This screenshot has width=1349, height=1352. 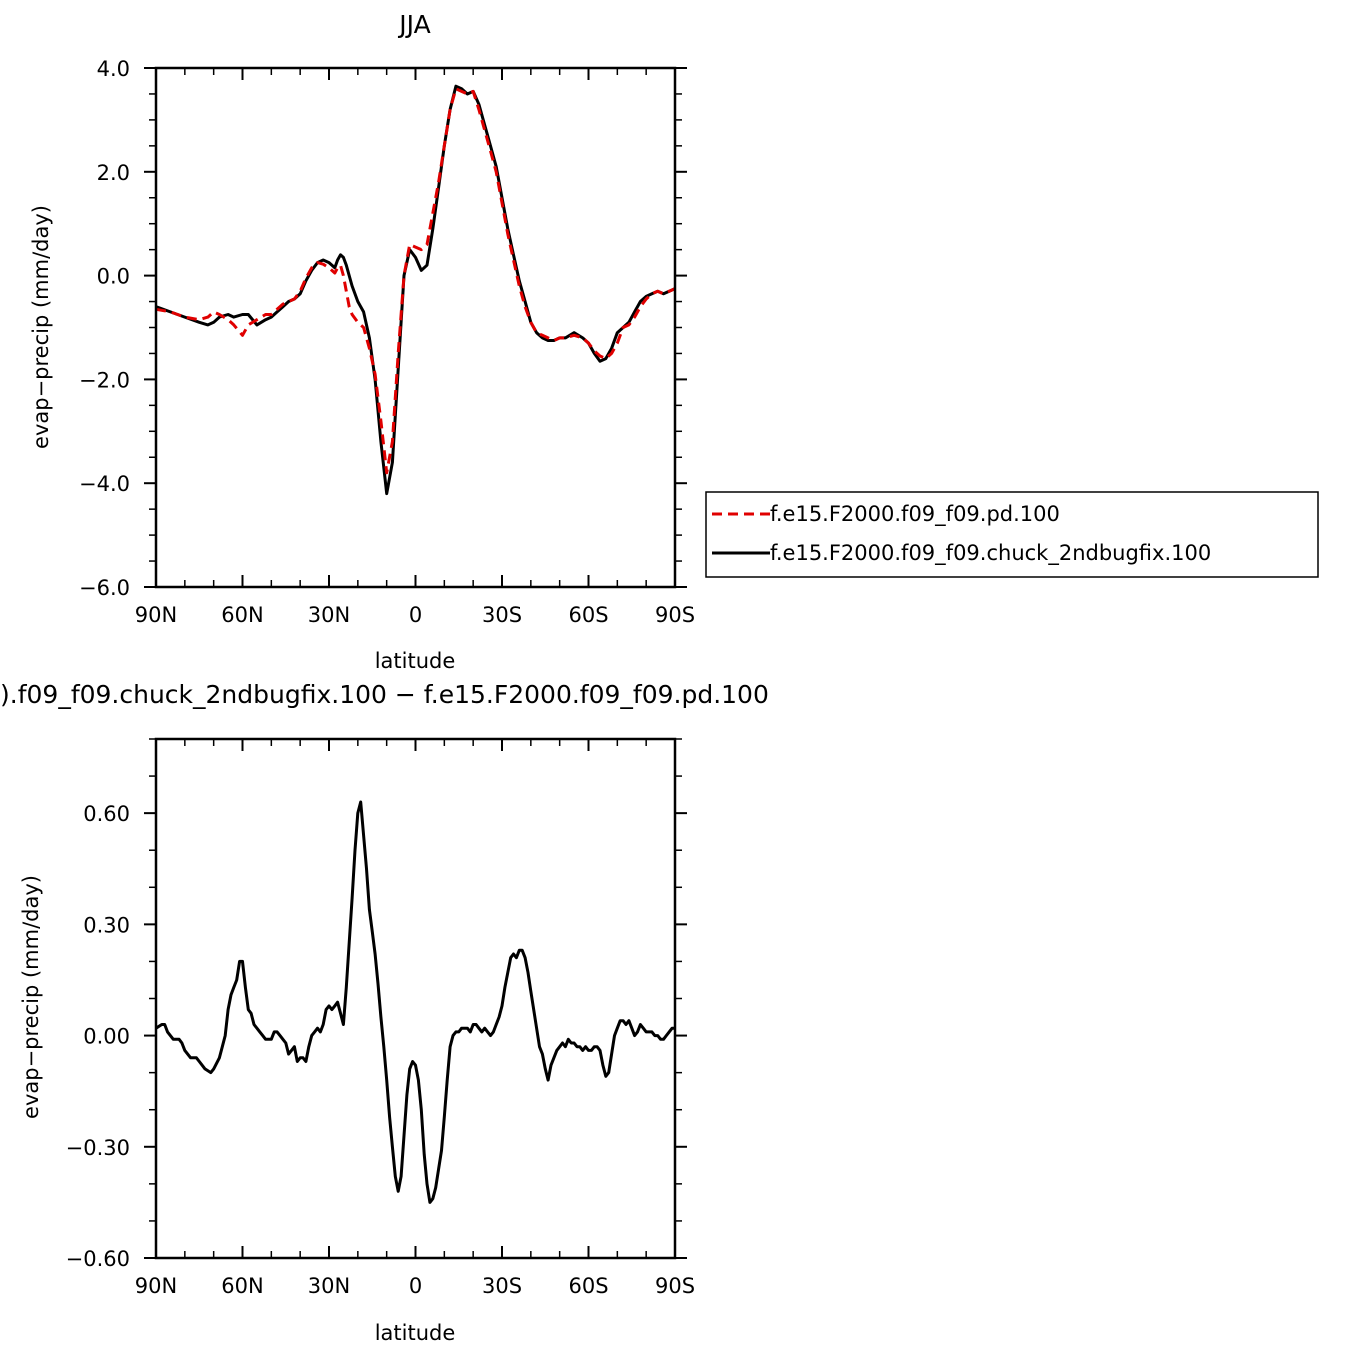 I want to click on top-x-tick-label: 30N, so click(x=329, y=615).